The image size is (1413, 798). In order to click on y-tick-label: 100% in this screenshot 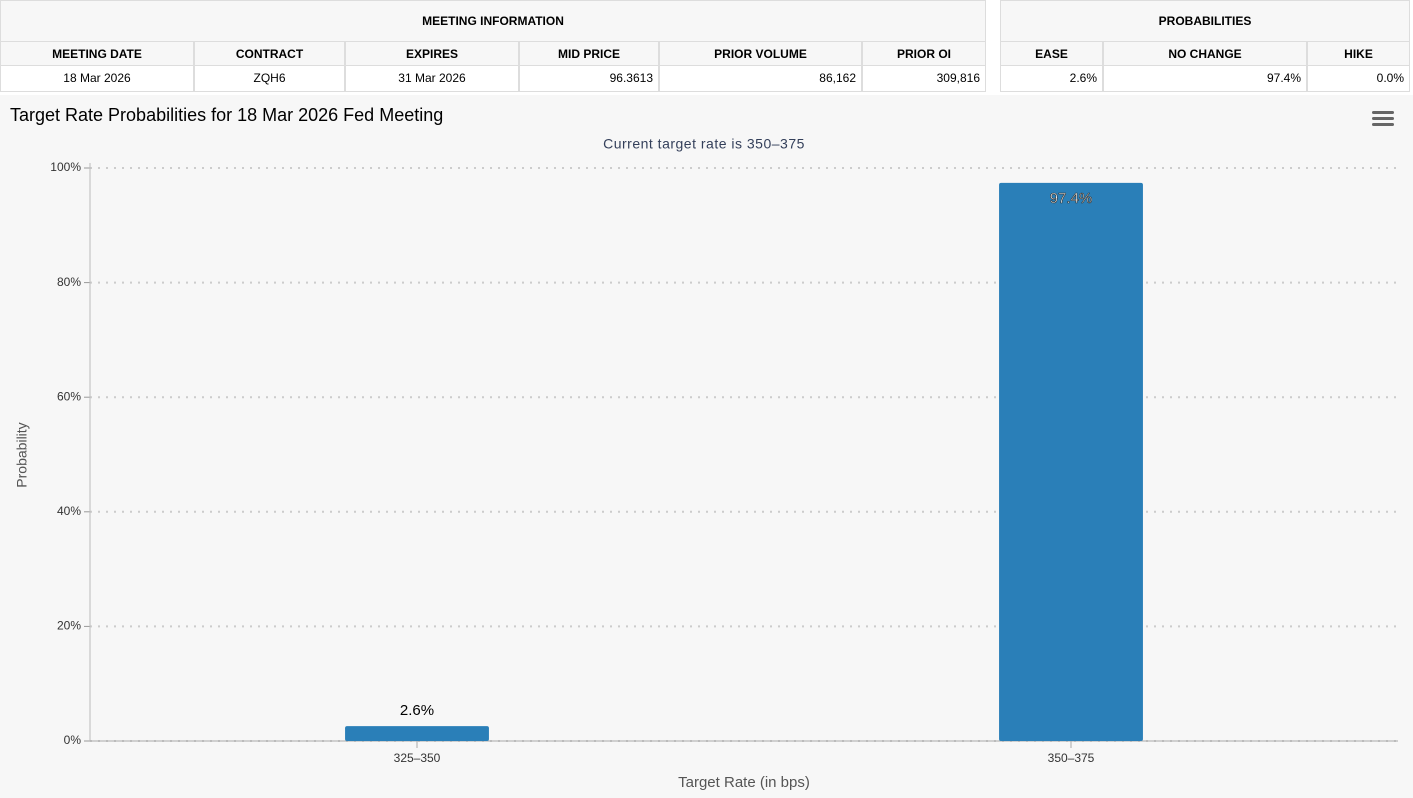, I will do `click(65, 167)`.